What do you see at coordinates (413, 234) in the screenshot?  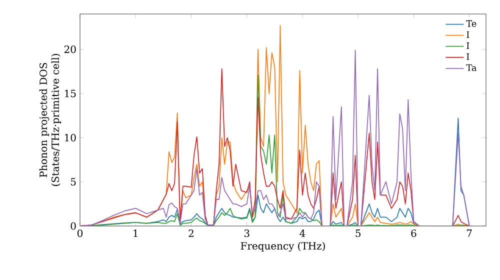 I see `x-tick-label: 6` at bounding box center [413, 234].